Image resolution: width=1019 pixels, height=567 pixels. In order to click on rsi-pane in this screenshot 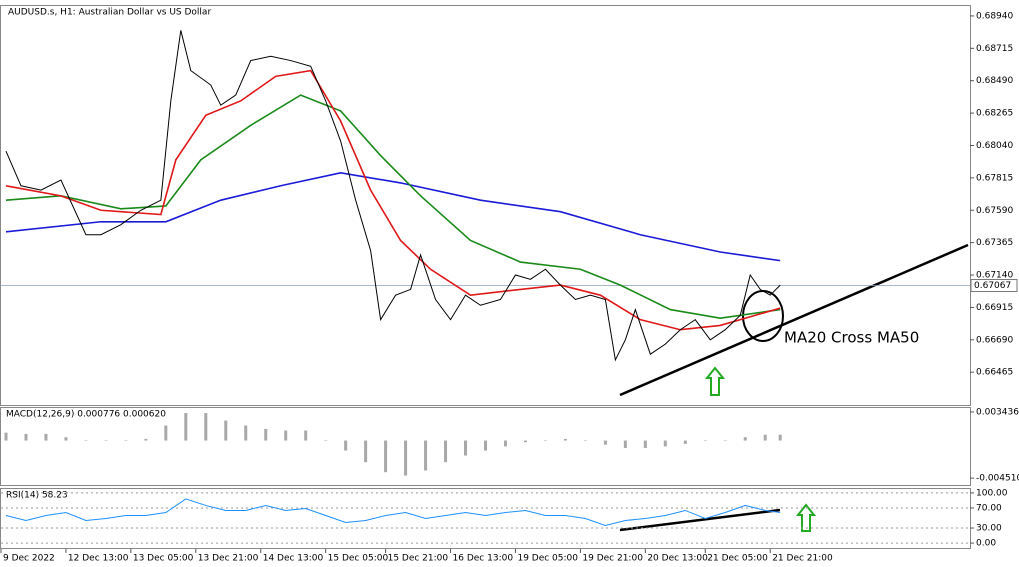, I will do `click(485, 518)`.